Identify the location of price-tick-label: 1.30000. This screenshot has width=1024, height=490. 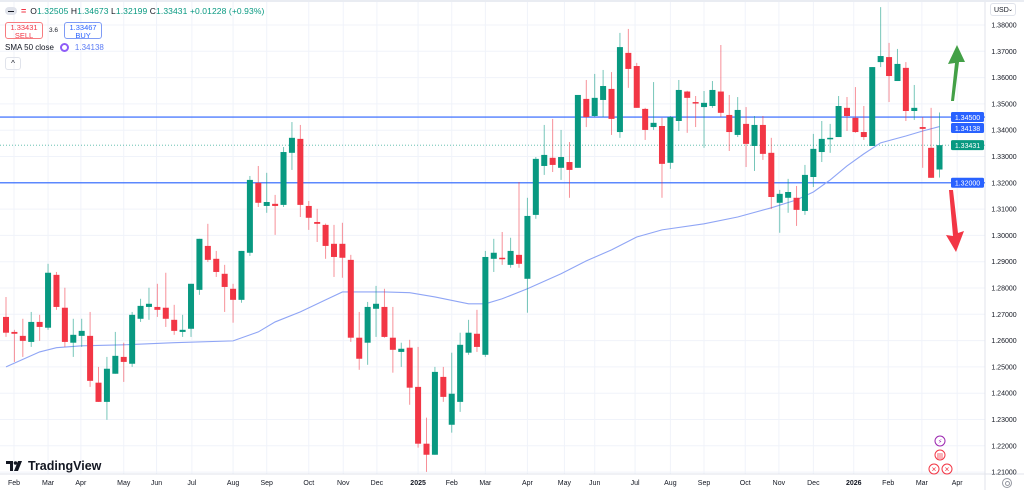
(1003, 236).